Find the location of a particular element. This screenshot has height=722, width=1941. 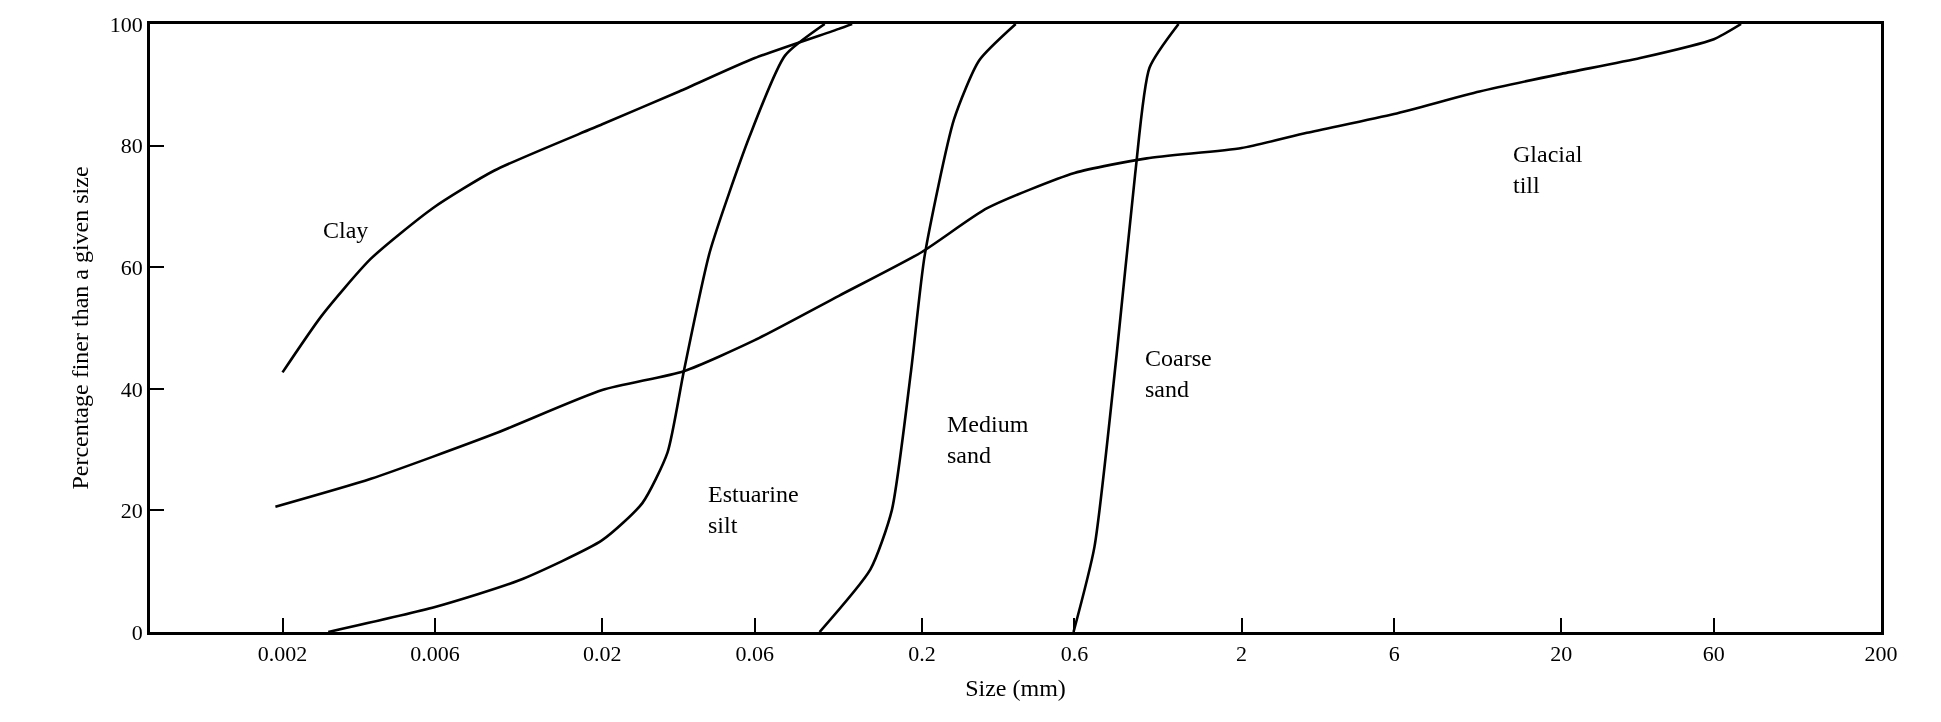

y-tick-label: 40 is located at coordinates (131, 389).